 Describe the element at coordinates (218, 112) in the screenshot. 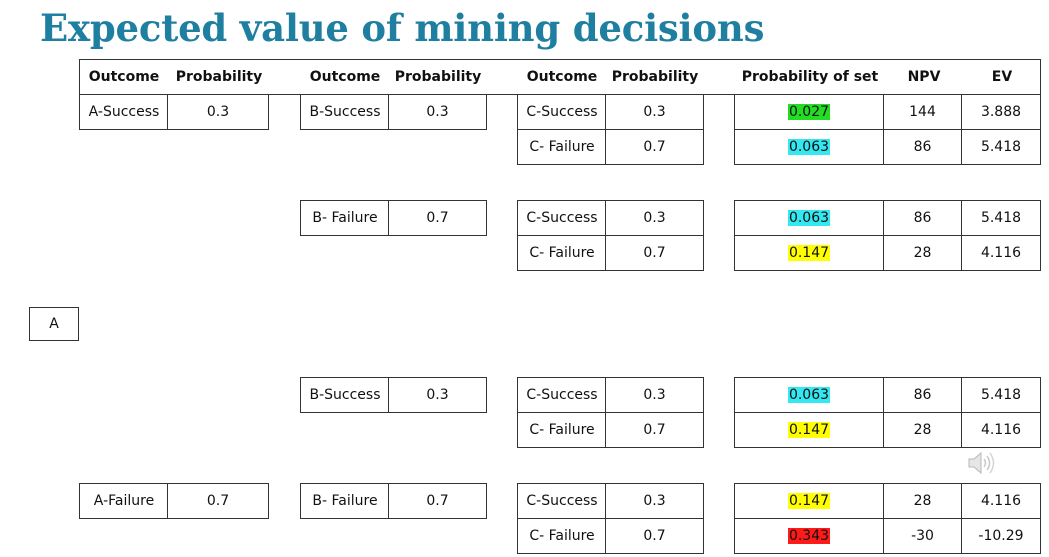

I see `a-probability: 0.3` at that location.